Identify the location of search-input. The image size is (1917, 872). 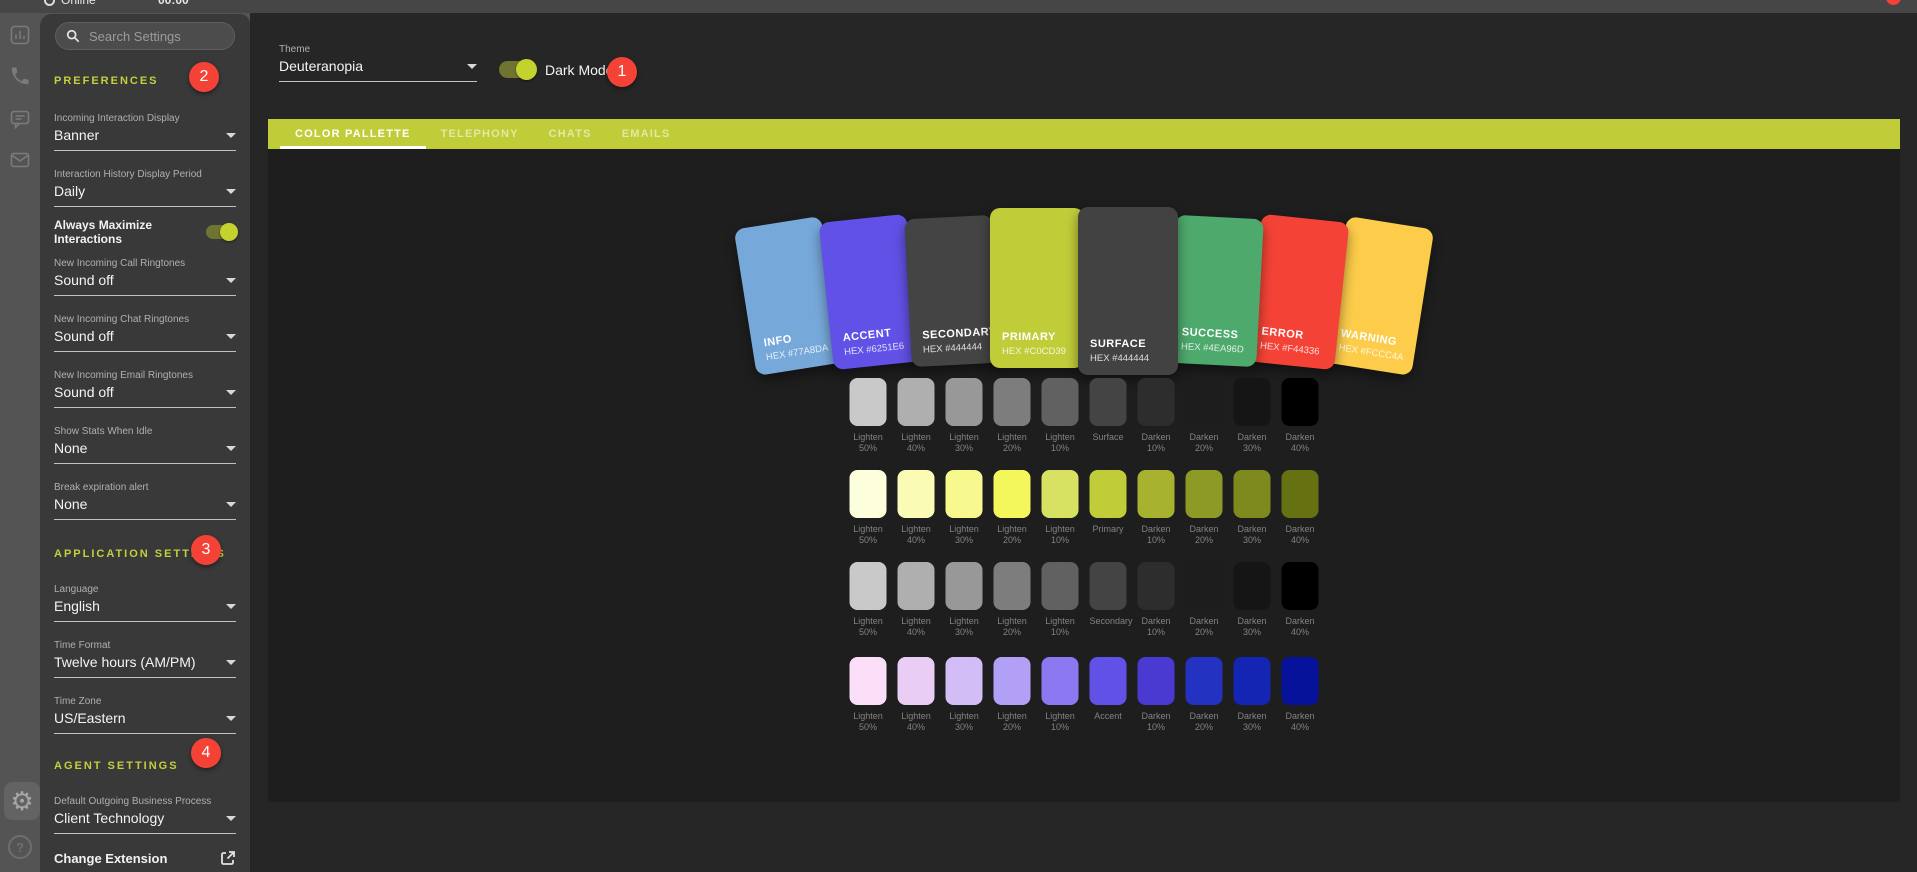
(155, 36).